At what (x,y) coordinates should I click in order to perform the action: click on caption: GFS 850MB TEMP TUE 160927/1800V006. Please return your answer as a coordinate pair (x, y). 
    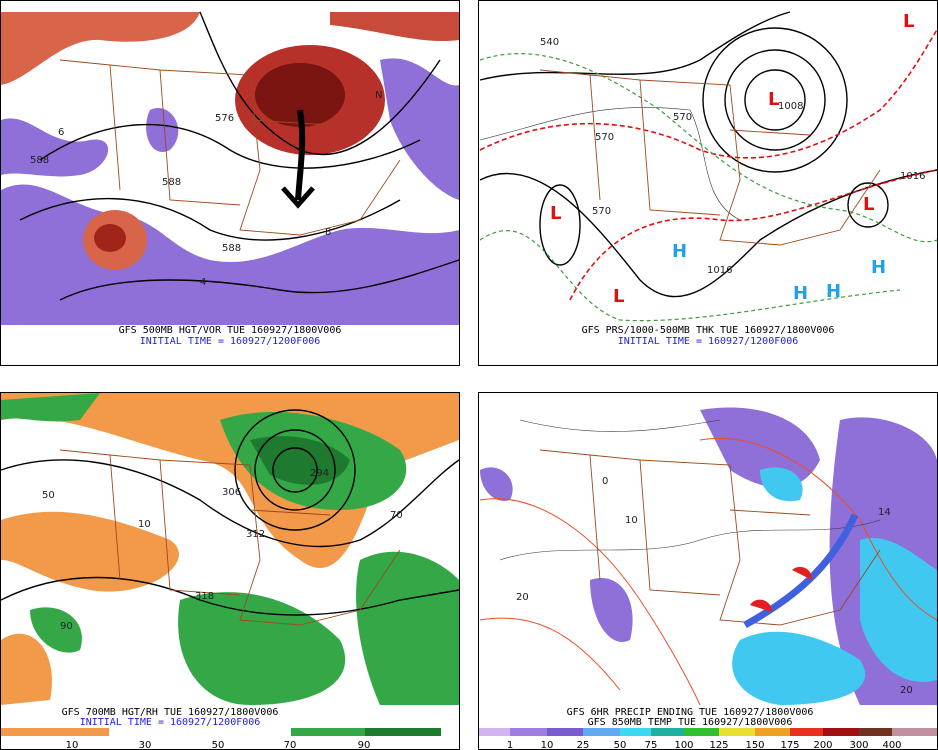
    Looking at the image, I should click on (690, 722).